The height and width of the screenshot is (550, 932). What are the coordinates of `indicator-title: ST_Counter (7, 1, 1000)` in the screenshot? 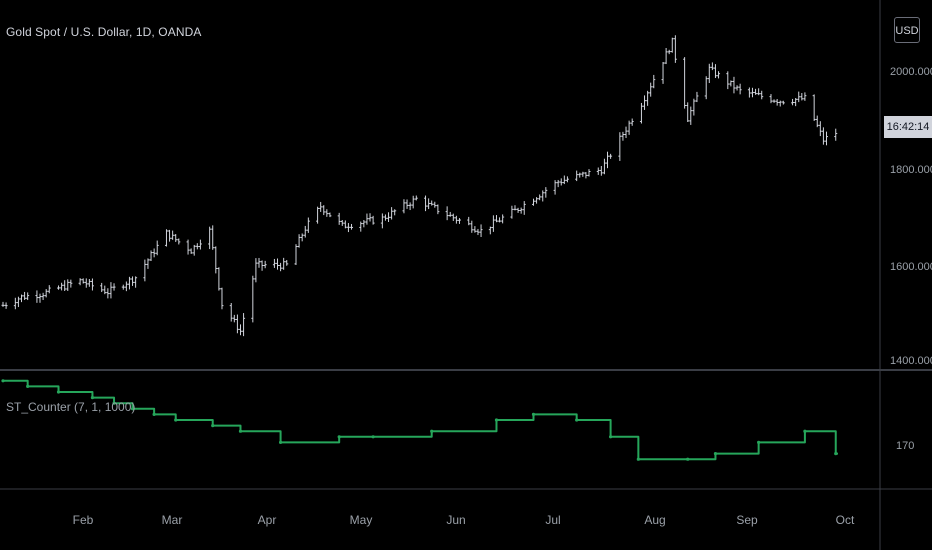 It's located at (71, 407).